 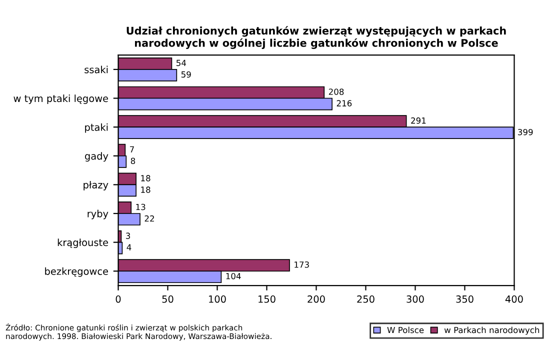 I want to click on legend-label: W Polsce, so click(x=405, y=330).